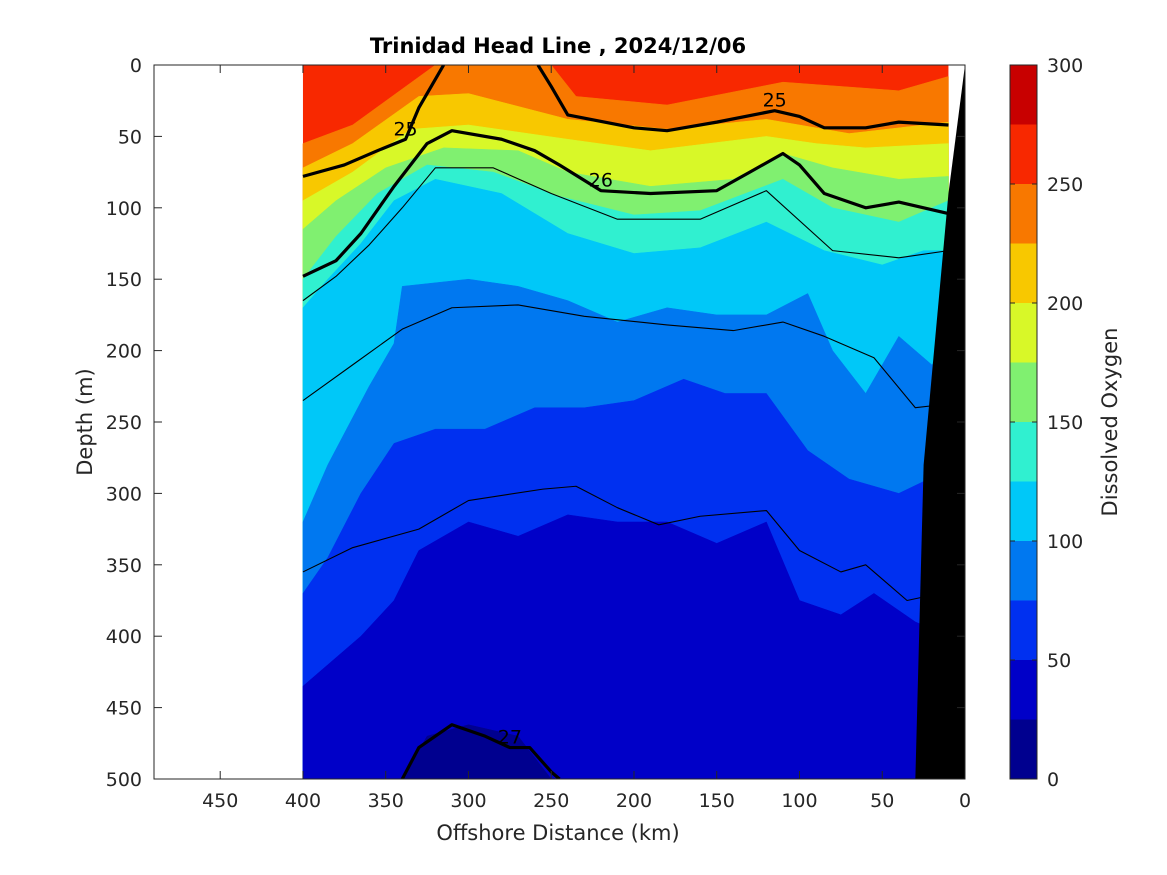 The height and width of the screenshot is (875, 1167). Describe the element at coordinates (634, 801) in the screenshot. I see `x-tick-label: 200` at that location.